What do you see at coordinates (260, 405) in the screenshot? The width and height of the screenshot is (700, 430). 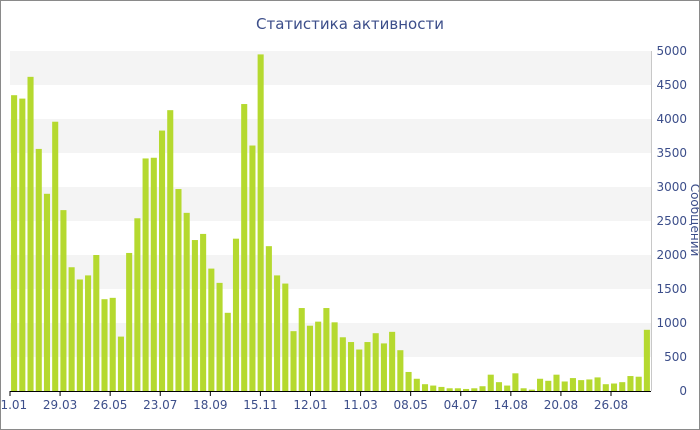 I see `x-tick-label: 15.11` at bounding box center [260, 405].